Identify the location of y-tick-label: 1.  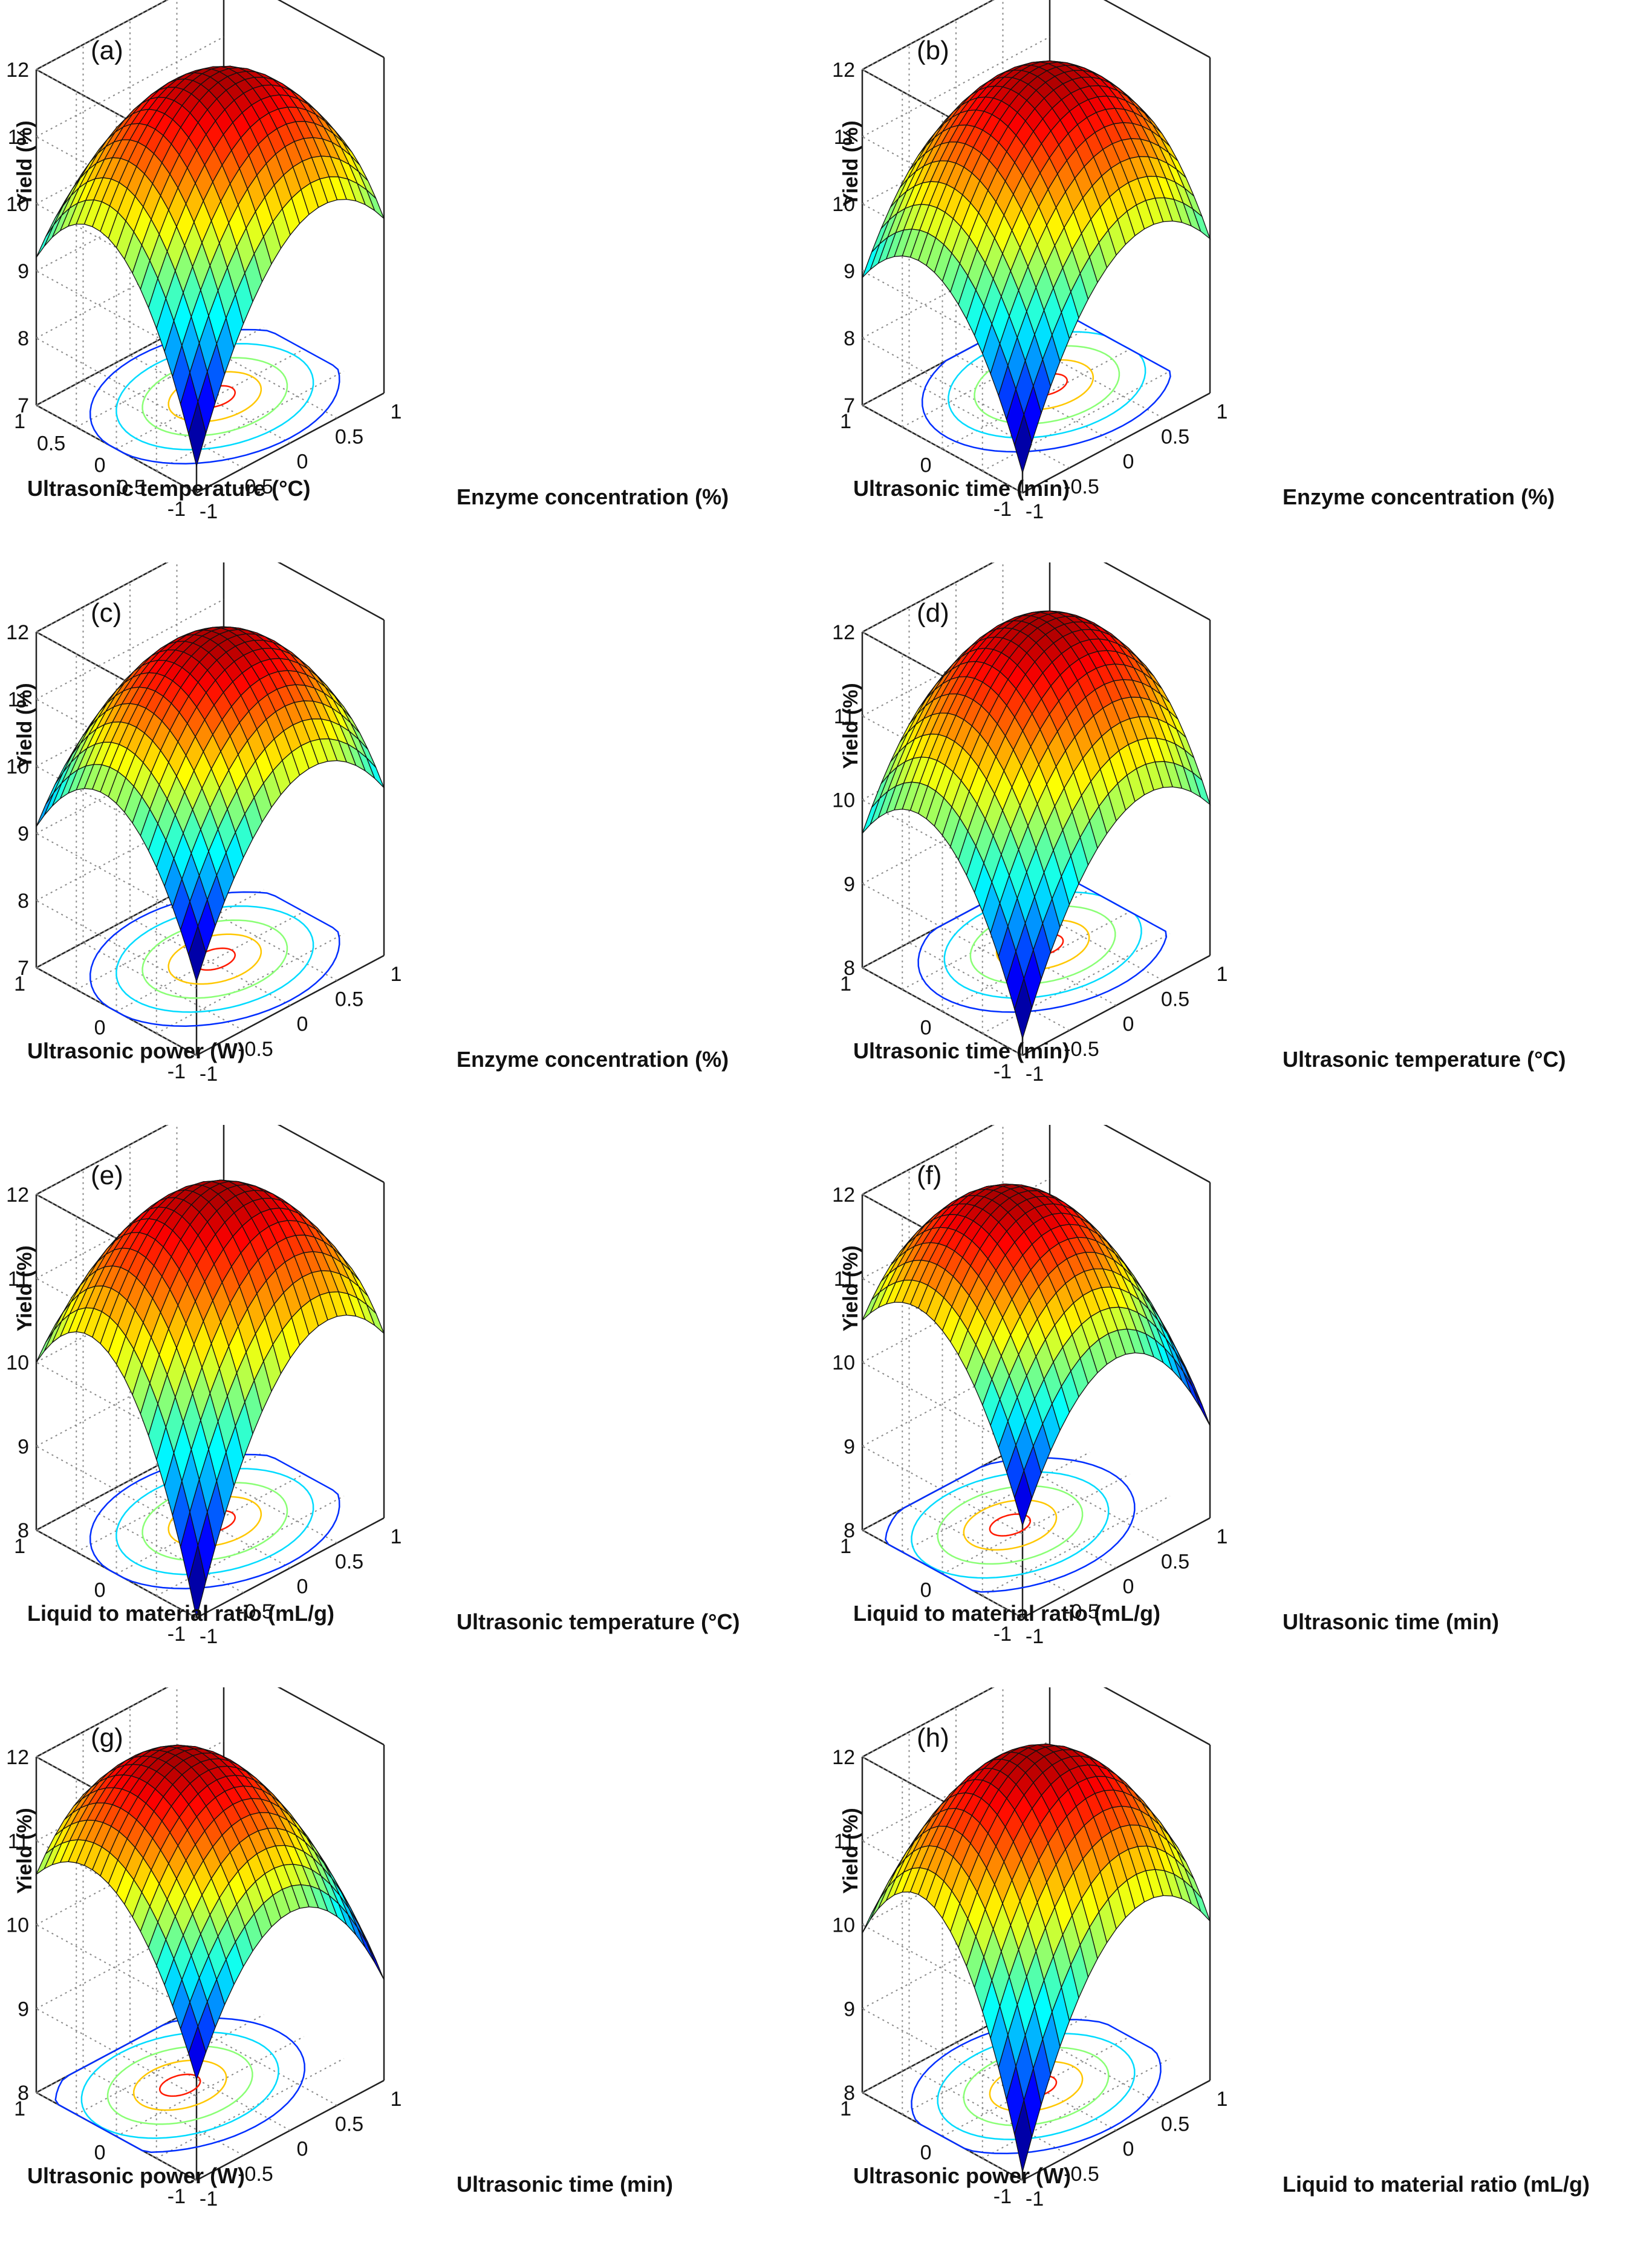
(846, 983).